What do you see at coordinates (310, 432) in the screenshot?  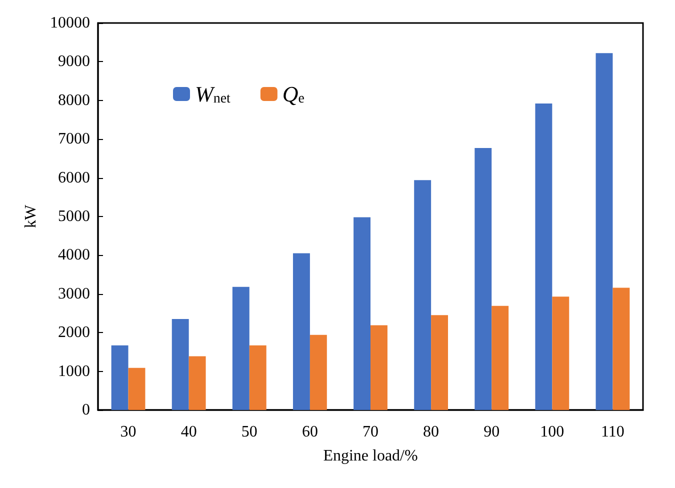 I see `x-tick-label: 60` at bounding box center [310, 432].